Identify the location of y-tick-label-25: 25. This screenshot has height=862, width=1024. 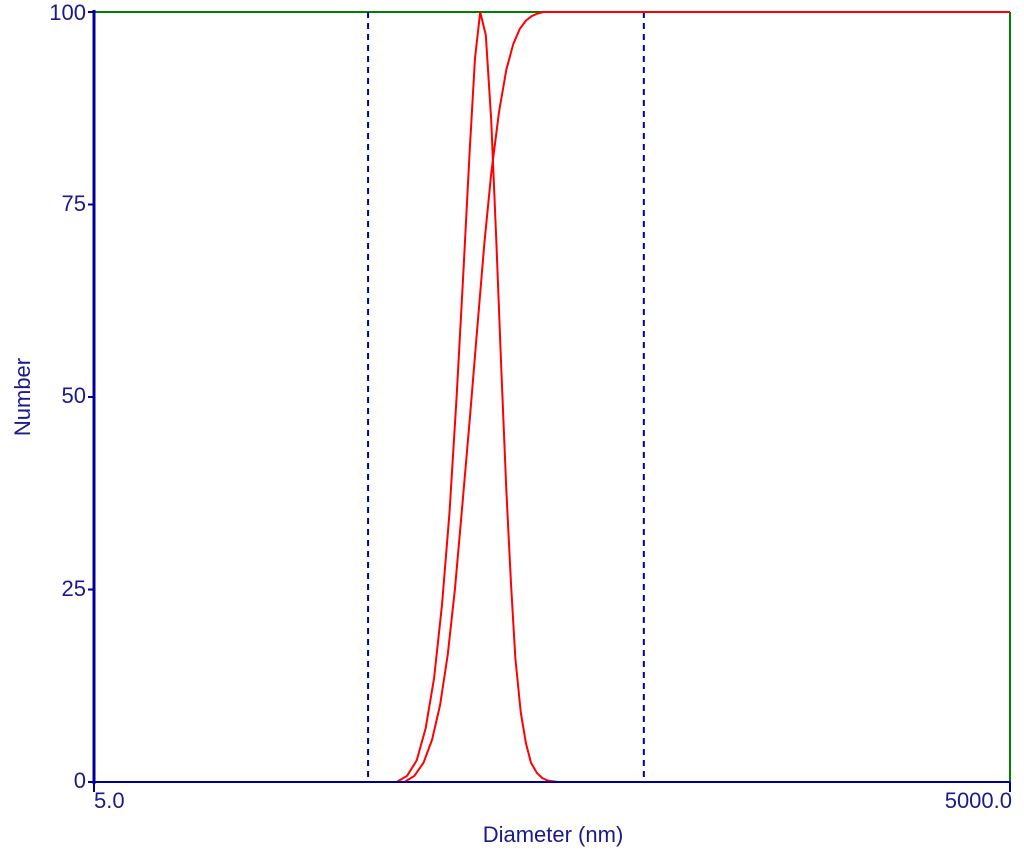
(74, 588).